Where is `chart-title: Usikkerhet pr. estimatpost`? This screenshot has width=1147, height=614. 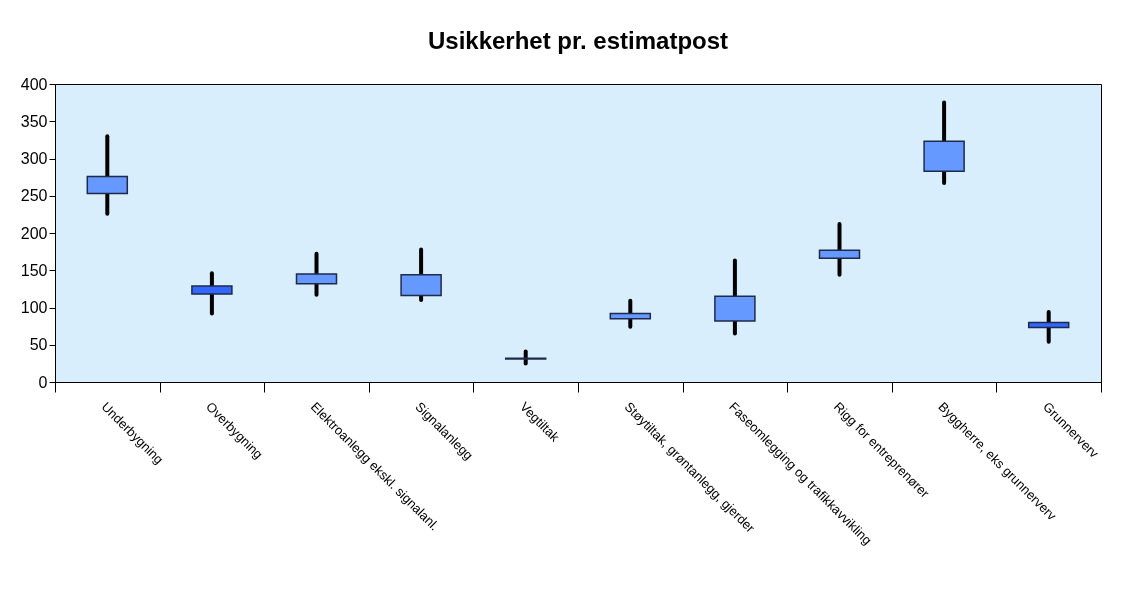
chart-title: Usikkerhet pr. estimatpost is located at coordinates (578, 40).